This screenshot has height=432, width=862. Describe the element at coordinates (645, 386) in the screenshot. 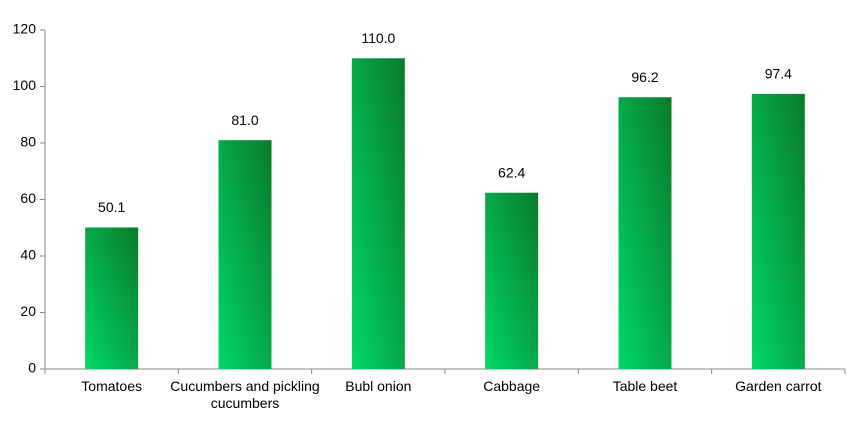

I see `x-tick-label: Table beet` at that location.